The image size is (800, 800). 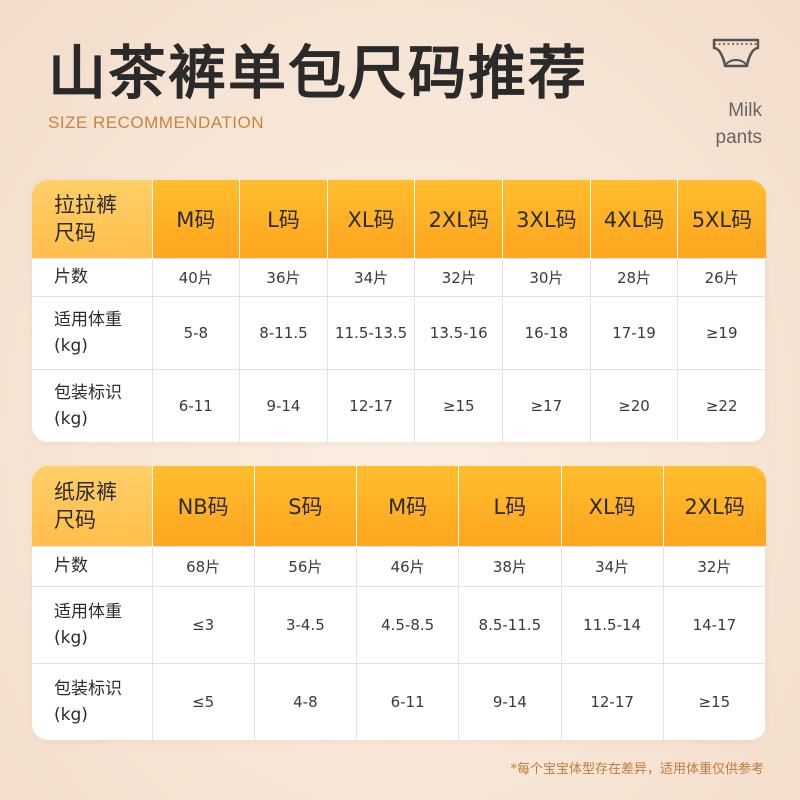 What do you see at coordinates (459, 333) in the screenshot?
I see `table-cell: 13.5-16` at bounding box center [459, 333].